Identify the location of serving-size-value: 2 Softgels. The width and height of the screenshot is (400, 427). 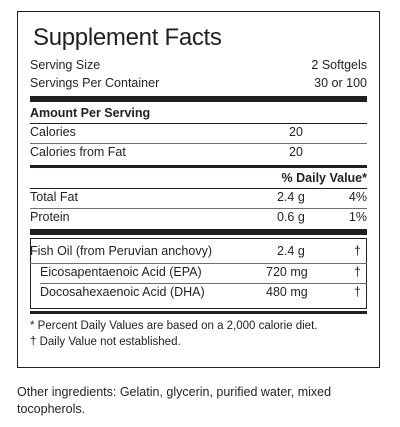
(339, 65).